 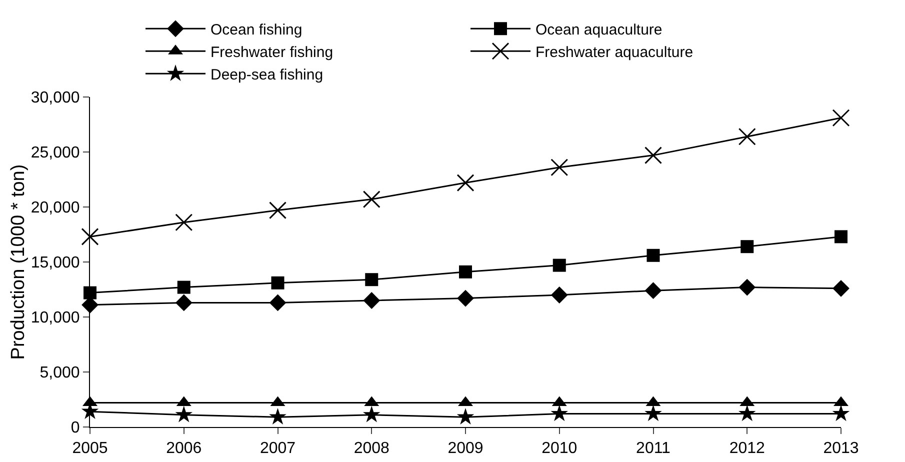 What do you see at coordinates (55, 208) in the screenshot?
I see `y-tick-label: 20,000` at bounding box center [55, 208].